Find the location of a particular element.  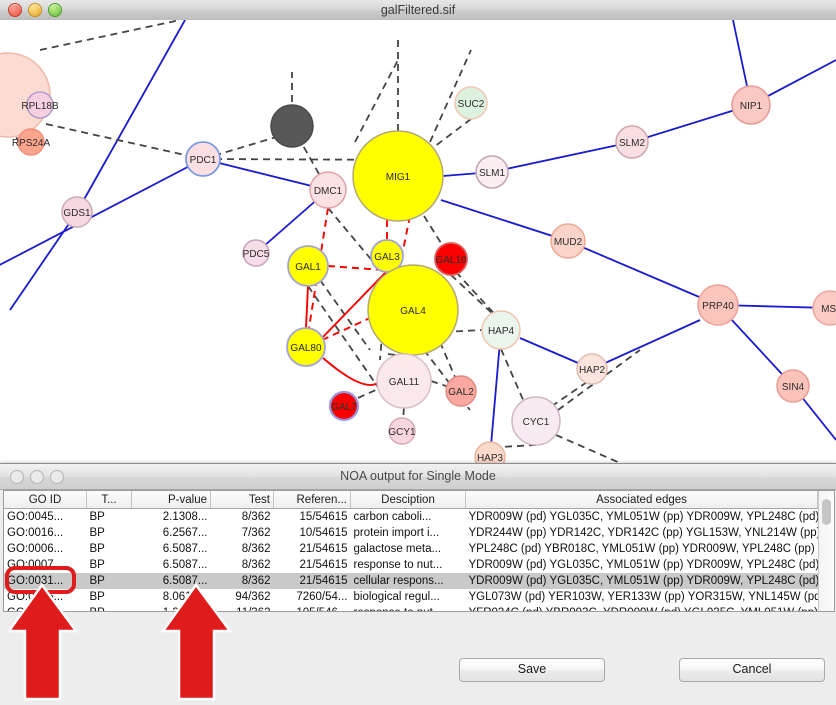

node-GCY1: GCY1 is located at coordinates (402, 431).